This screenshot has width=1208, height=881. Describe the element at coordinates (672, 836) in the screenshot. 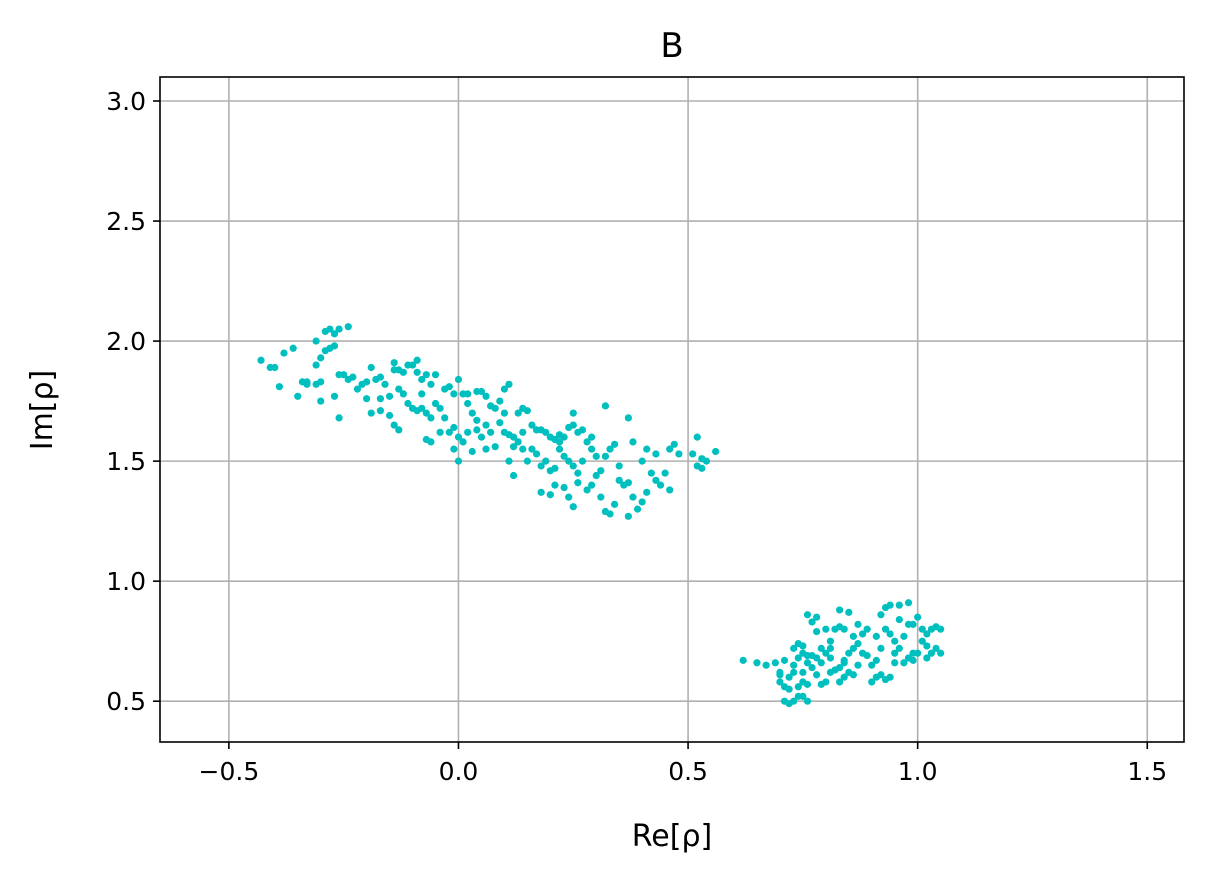

I see `x-axis-label: Re[ρ]` at that location.